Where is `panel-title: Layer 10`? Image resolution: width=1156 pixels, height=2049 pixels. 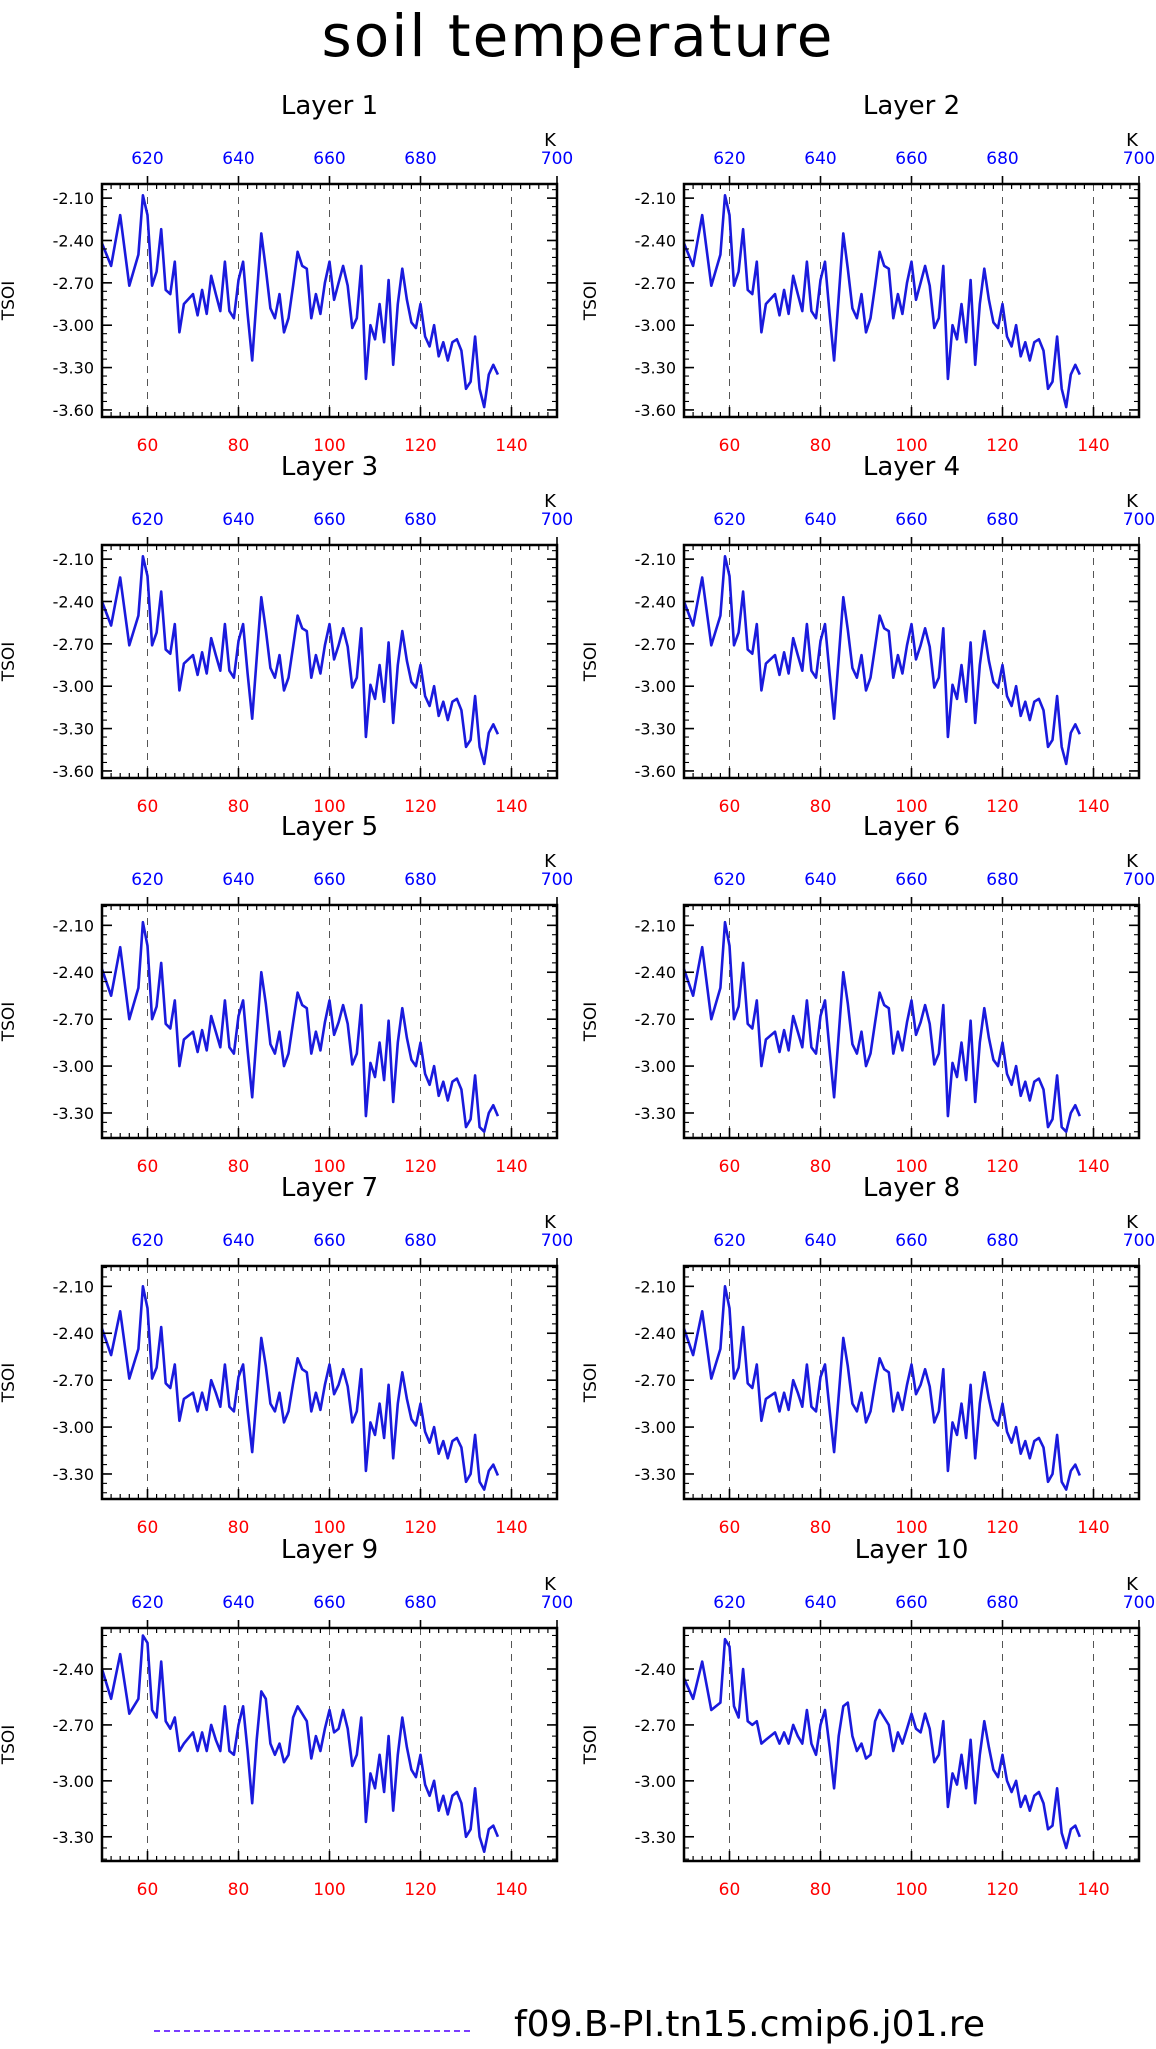 panel-title: Layer 10 is located at coordinates (912, 1550).